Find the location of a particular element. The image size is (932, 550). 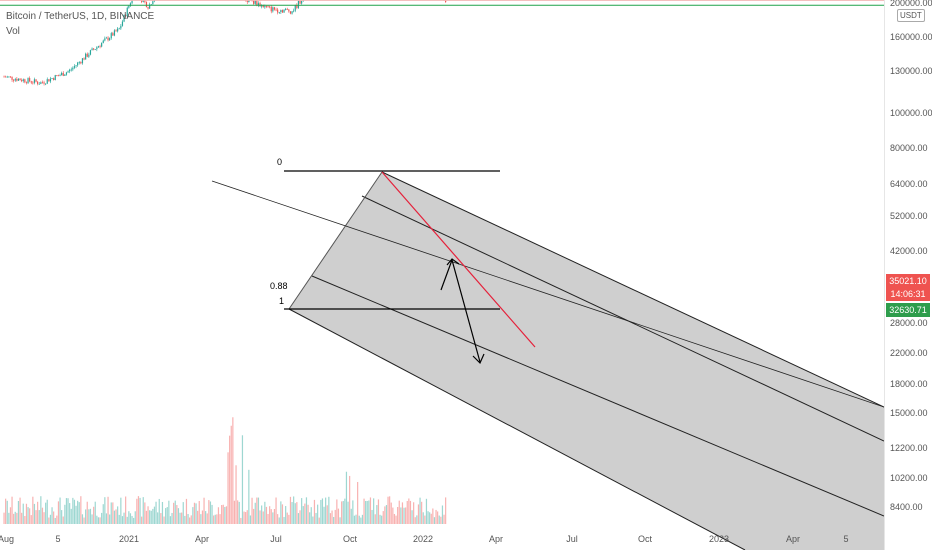

currency-badge: USDT is located at coordinates (911, 15).